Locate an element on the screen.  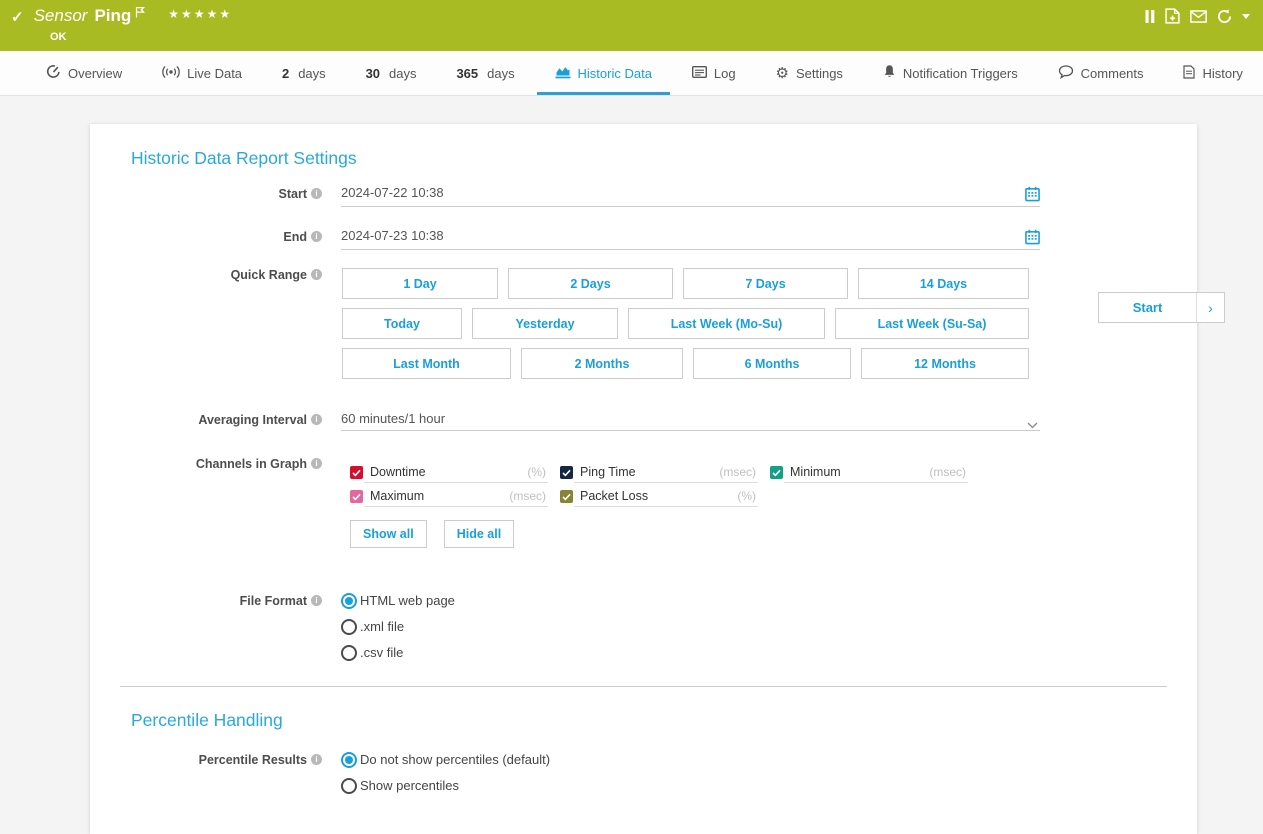
hide-all-button: Hide all is located at coordinates (479, 534).